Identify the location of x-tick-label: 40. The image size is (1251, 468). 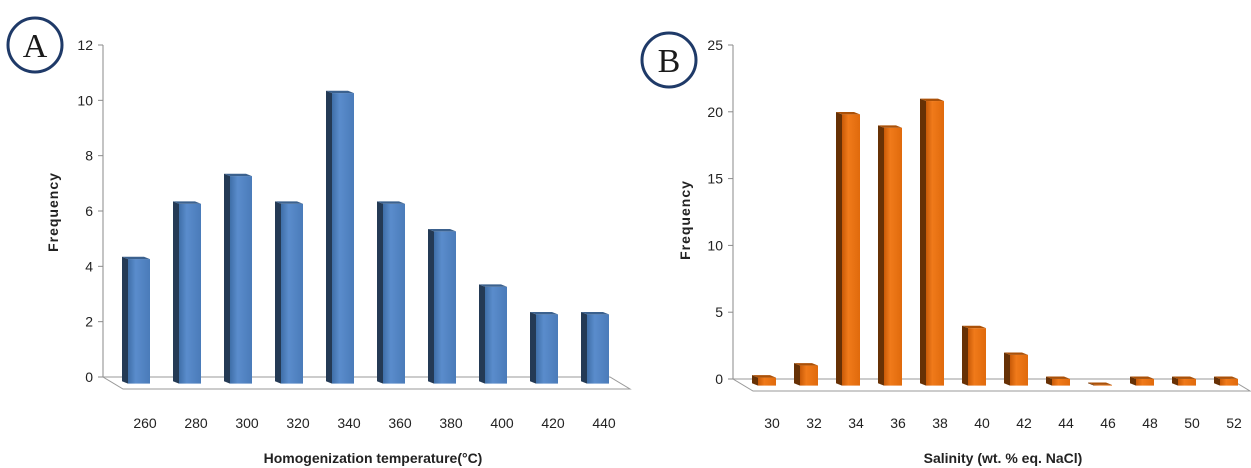
(982, 423).